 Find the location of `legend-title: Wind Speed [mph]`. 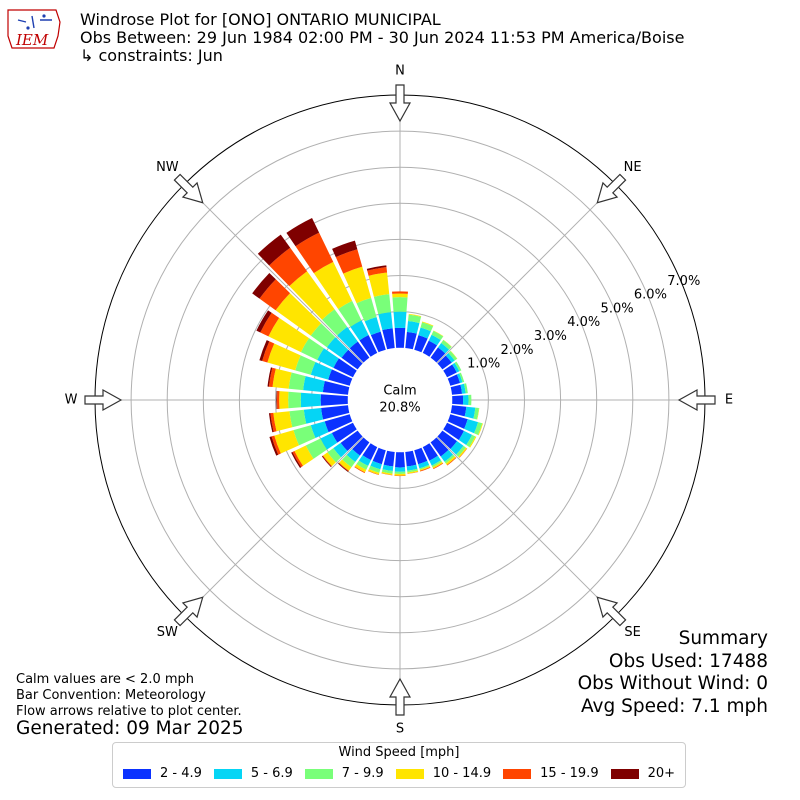

legend-title: Wind Speed [mph] is located at coordinates (399, 752).